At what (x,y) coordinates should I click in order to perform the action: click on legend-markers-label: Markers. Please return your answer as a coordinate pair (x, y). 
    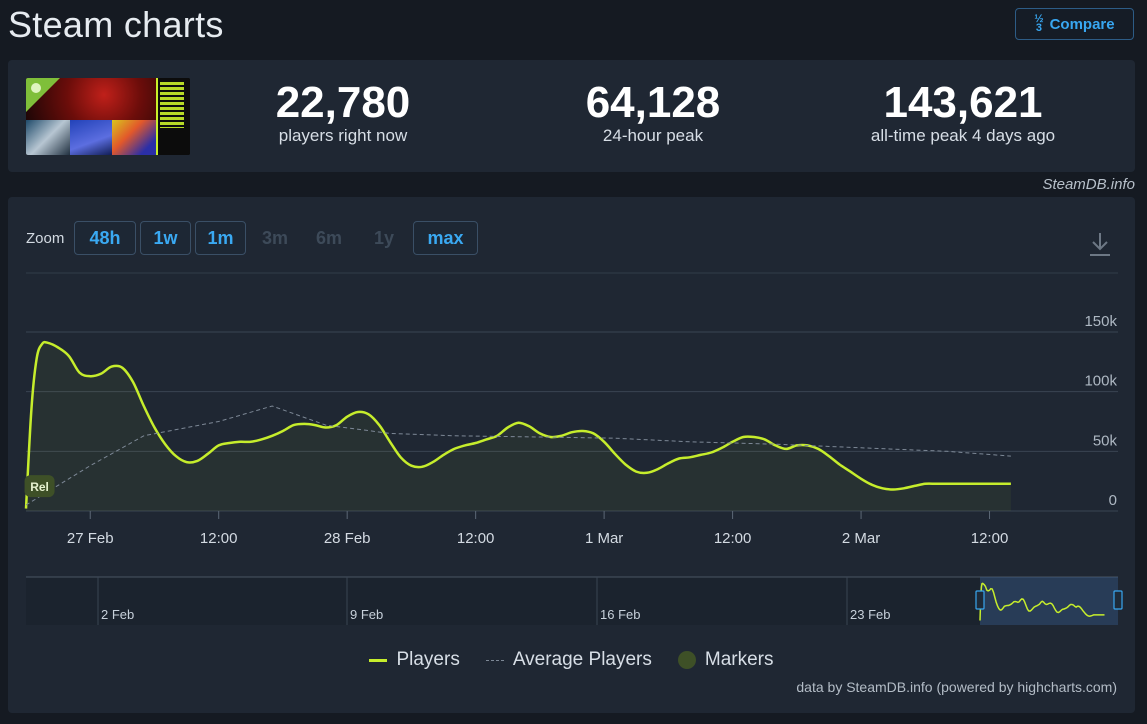
    Looking at the image, I should click on (739, 659).